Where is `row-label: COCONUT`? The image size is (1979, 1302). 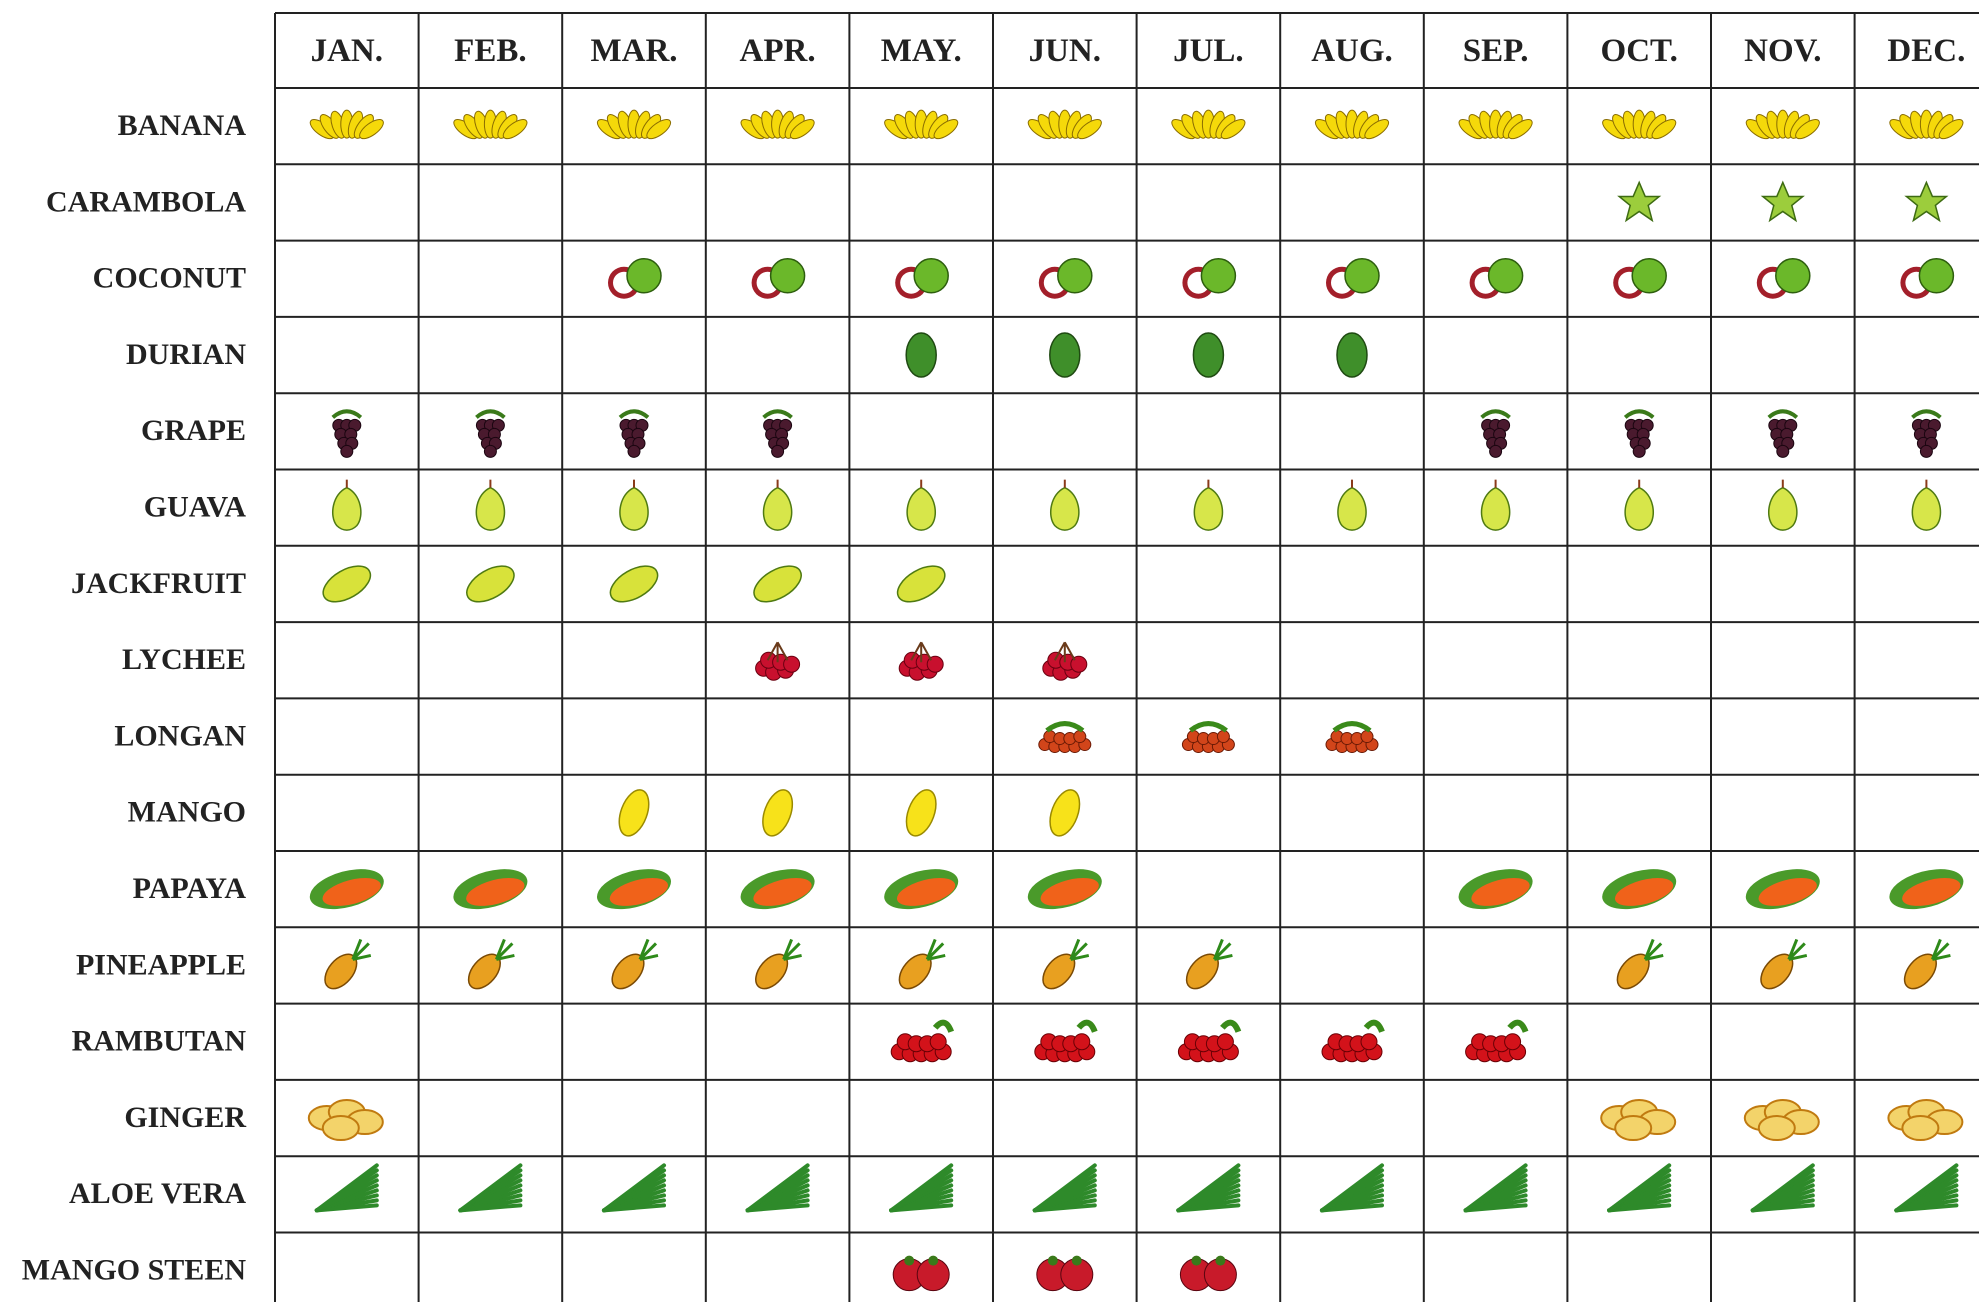
row-label: COCONUT is located at coordinates (169, 278).